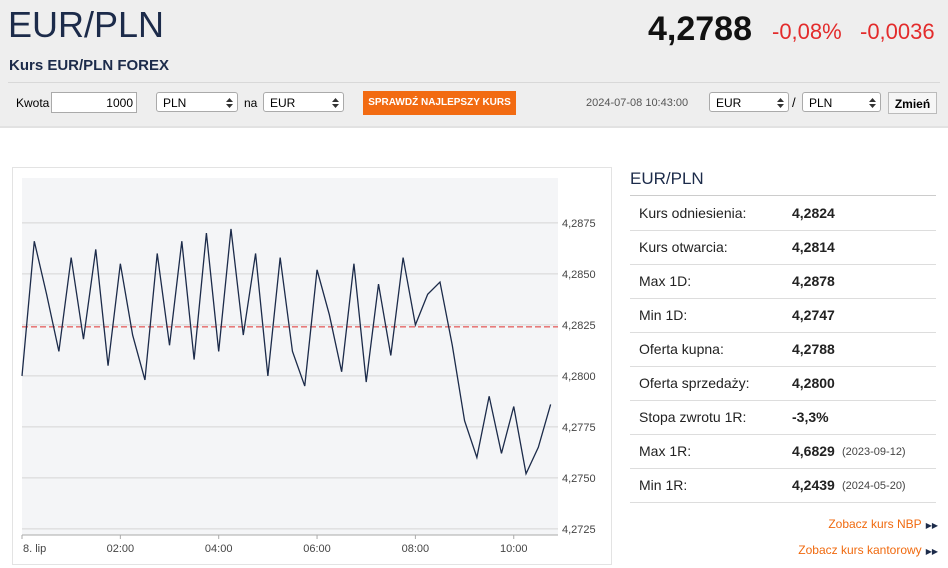  I want to click on x-tick-label: 02:00, so click(121, 549).